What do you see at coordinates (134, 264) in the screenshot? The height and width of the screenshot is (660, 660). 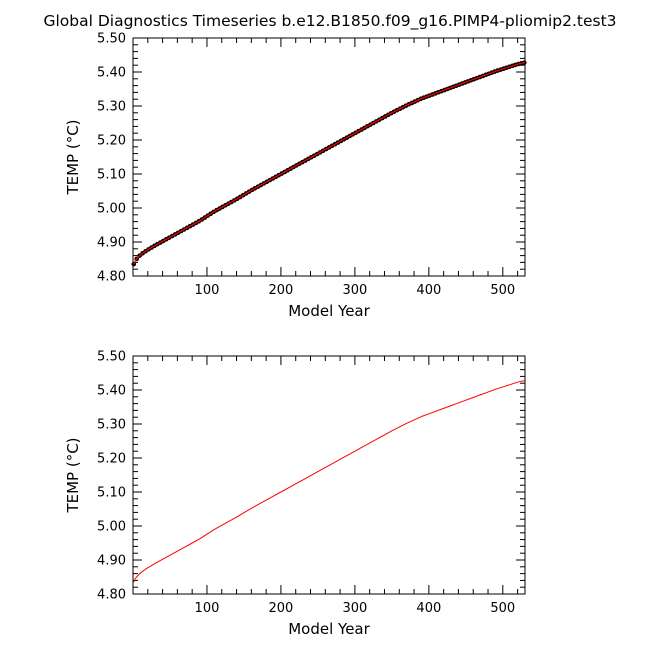 I see `data-point-marker` at bounding box center [134, 264].